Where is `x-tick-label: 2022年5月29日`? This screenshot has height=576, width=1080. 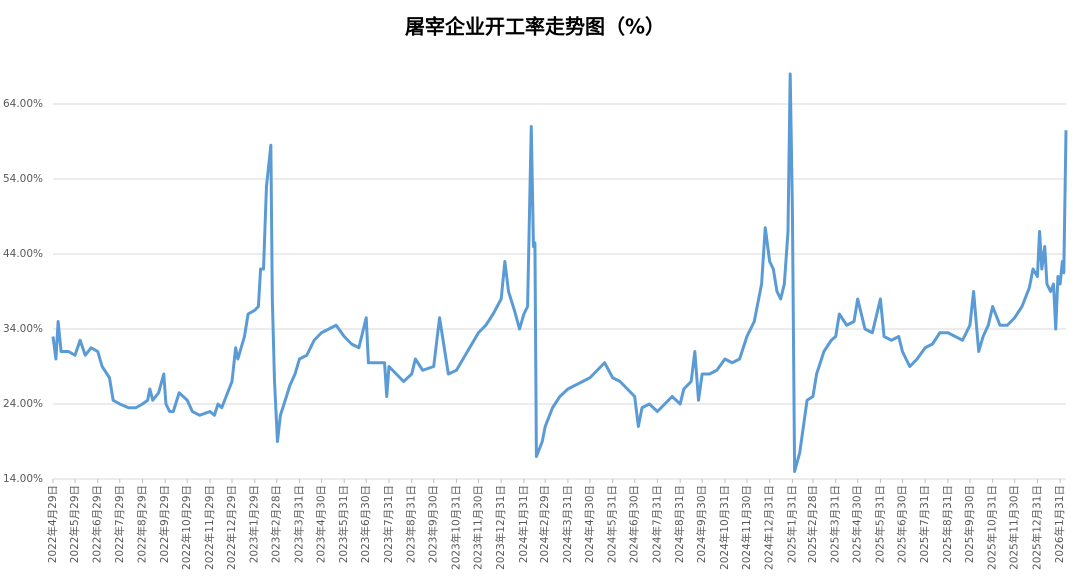
x-tick-label: 2022年5月29日 is located at coordinates (74, 524).